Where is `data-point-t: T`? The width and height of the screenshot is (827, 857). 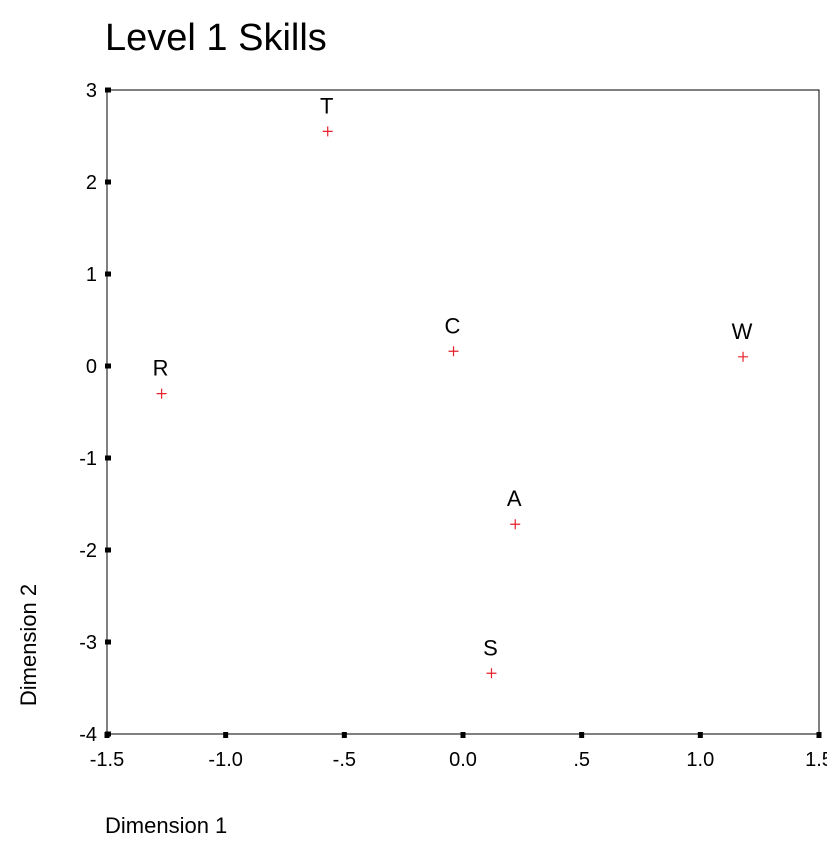 data-point-t: T is located at coordinates (326, 115).